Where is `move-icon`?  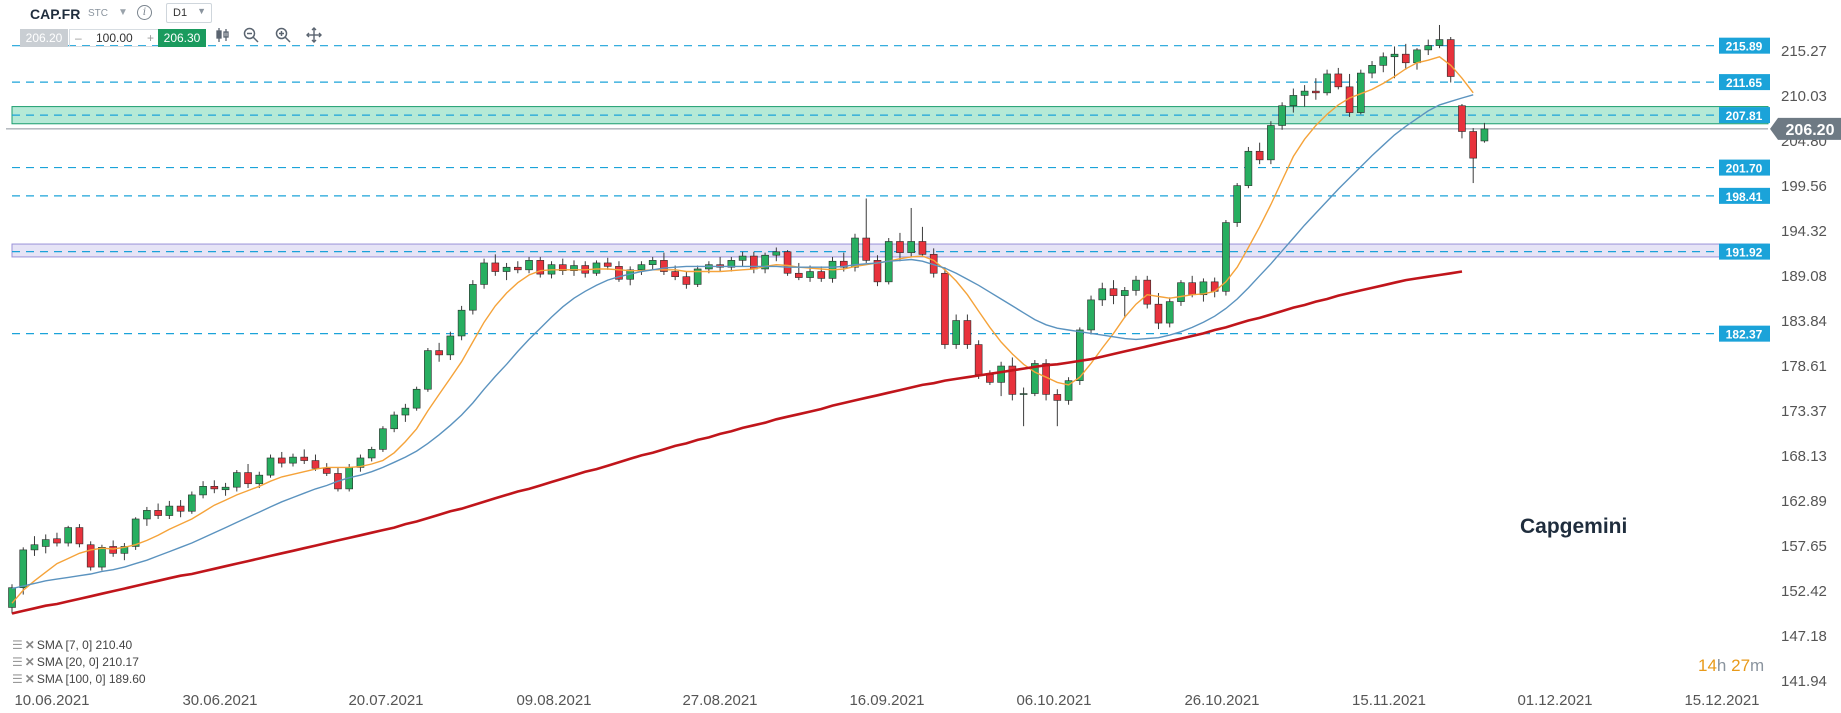 move-icon is located at coordinates (314, 37).